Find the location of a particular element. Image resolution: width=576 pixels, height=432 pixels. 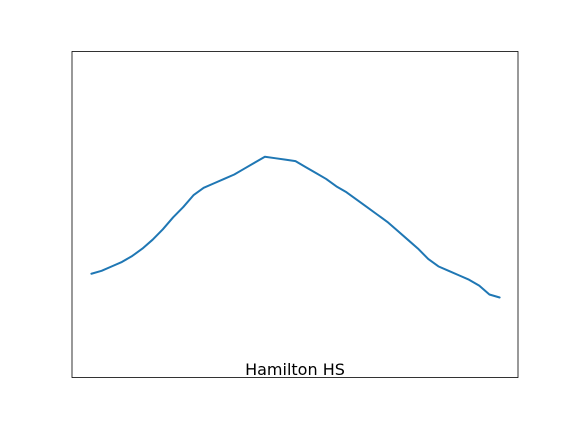

chart-title: Hamilton HS is located at coordinates (295, 369).